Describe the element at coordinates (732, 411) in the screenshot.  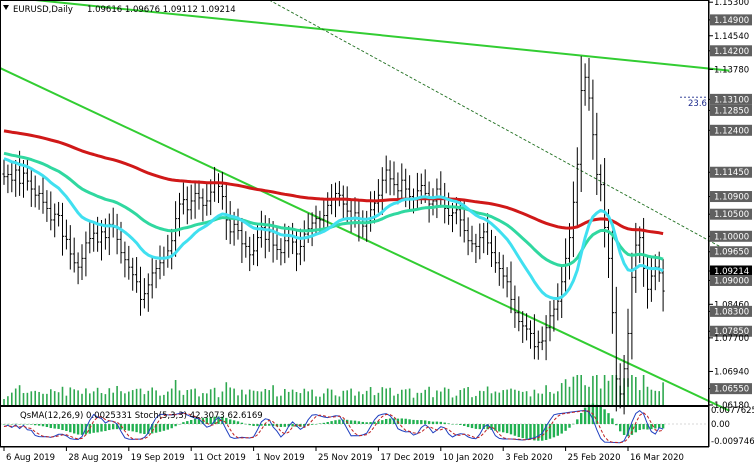
I see `indicator-label: 0.0077625` at that location.